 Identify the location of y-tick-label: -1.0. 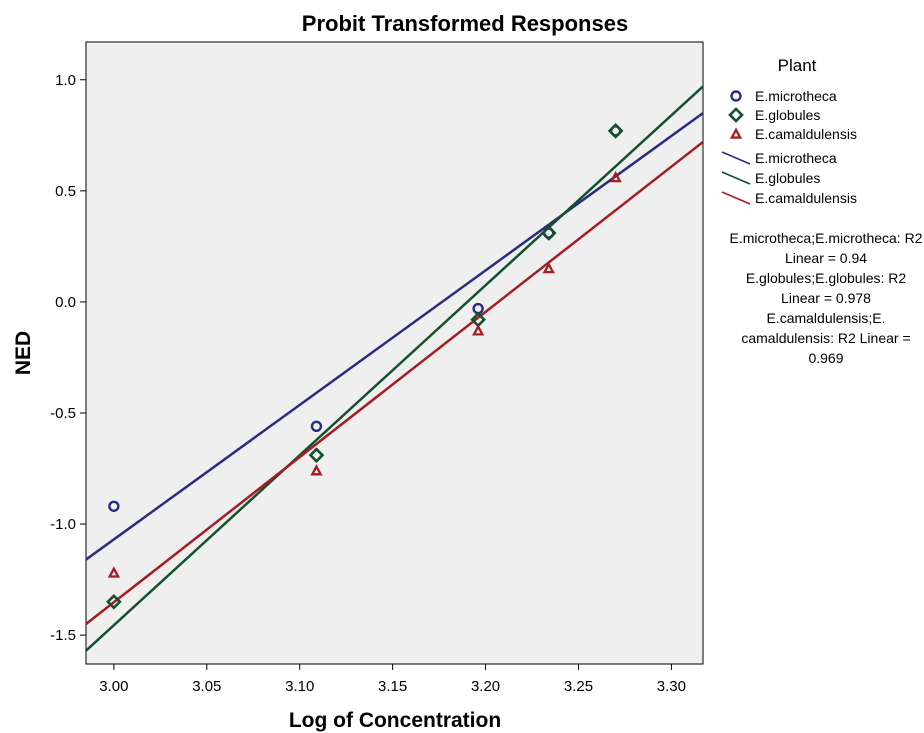
(63, 524).